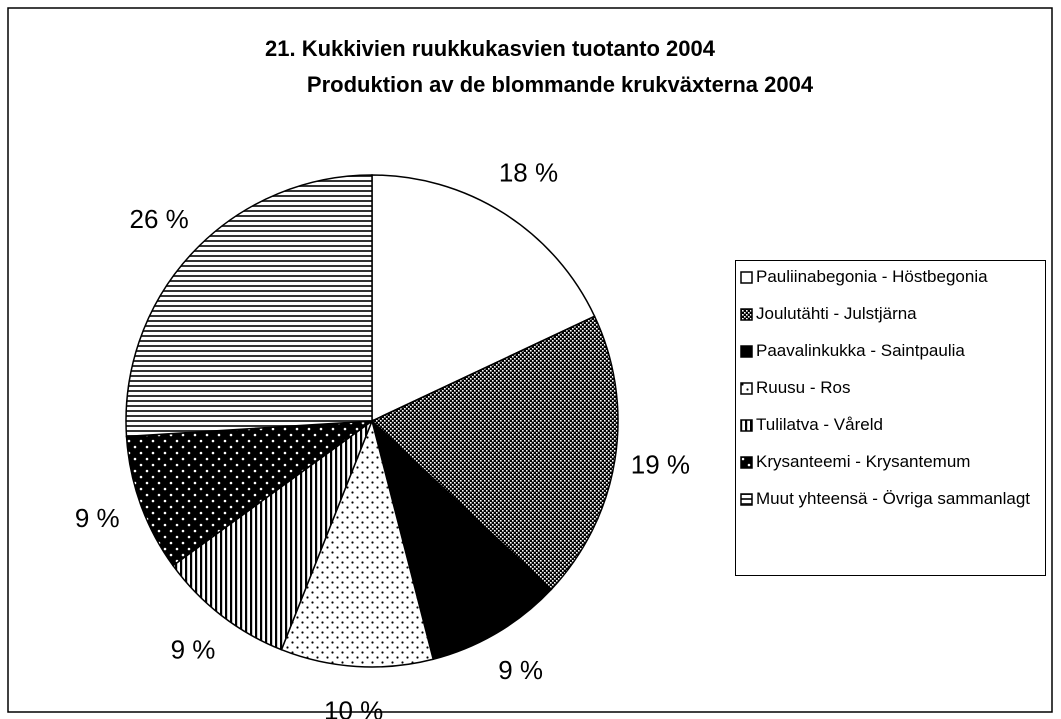  Describe the element at coordinates (836, 313) in the screenshot. I see `legend-label: Joulutähti - Julstjärna` at that location.